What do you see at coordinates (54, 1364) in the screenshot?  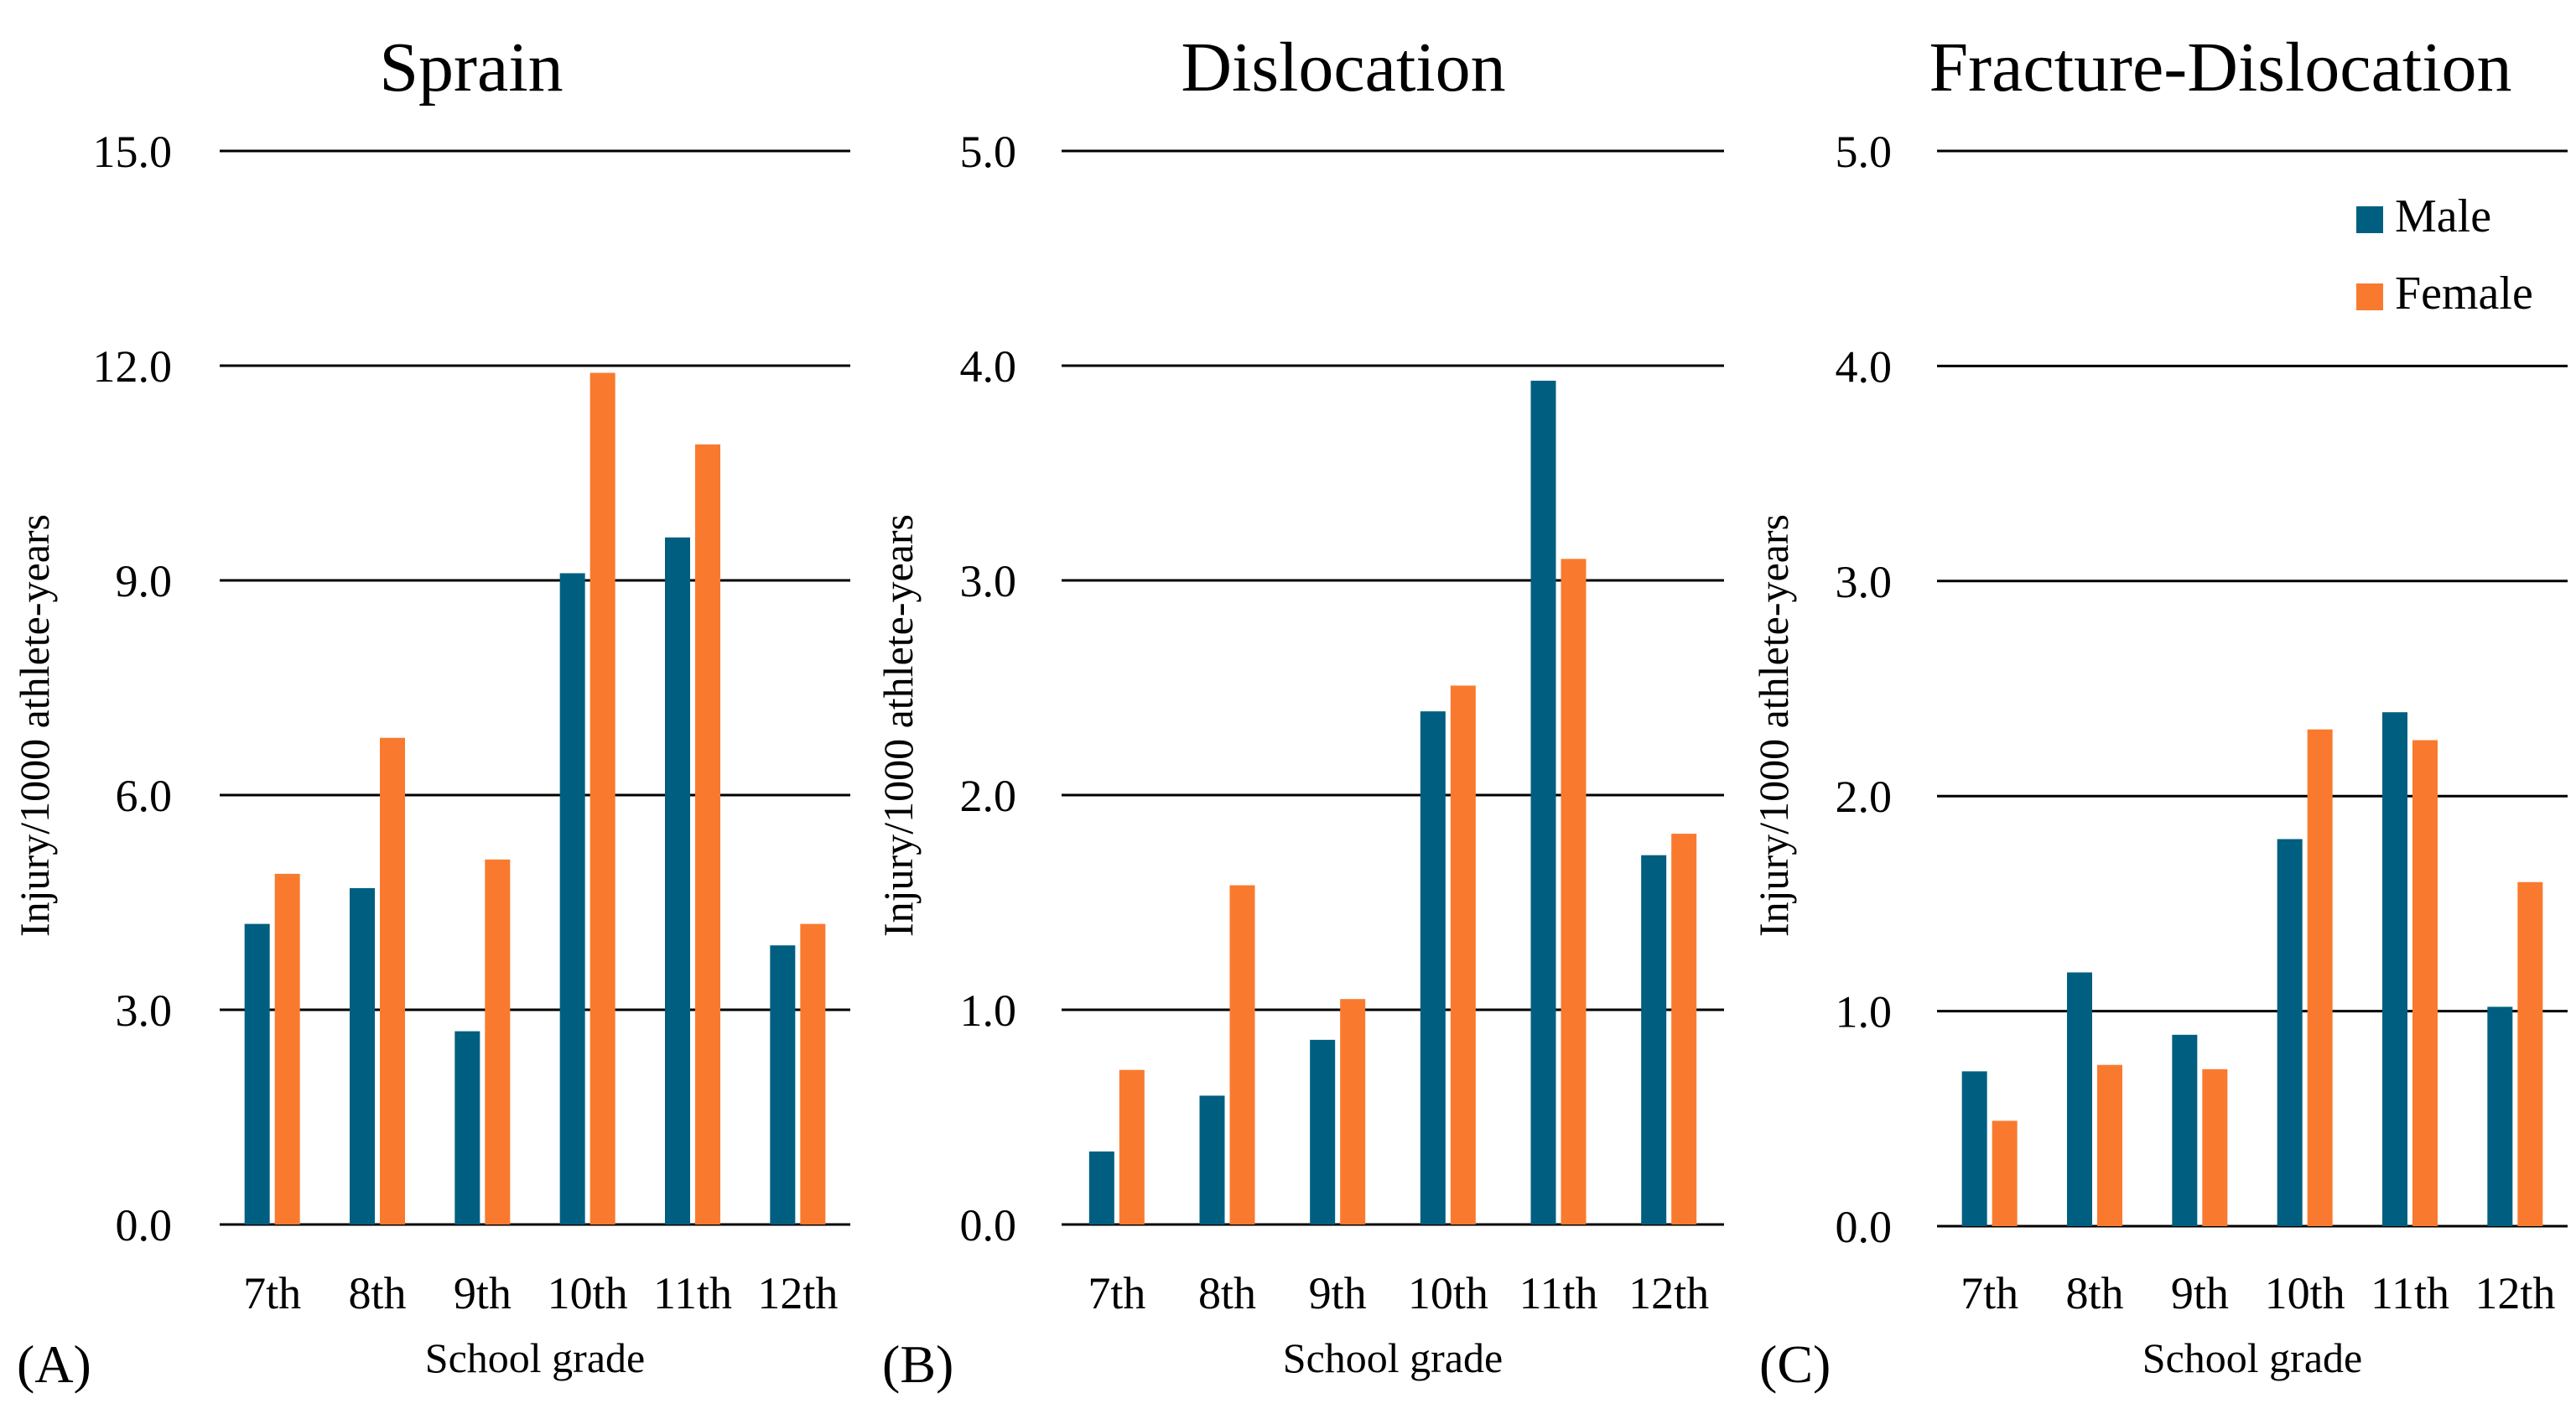 I see `panel-tag: (A)` at bounding box center [54, 1364].